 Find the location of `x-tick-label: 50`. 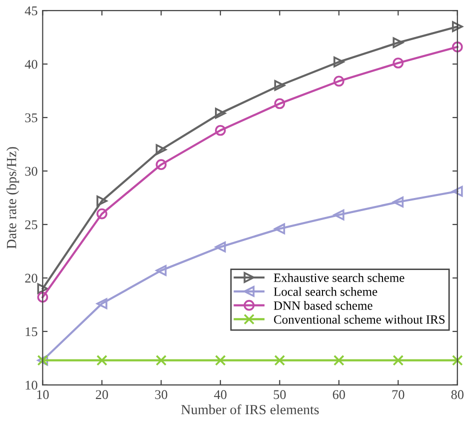

x-tick-label: 50 is located at coordinates (280, 395).